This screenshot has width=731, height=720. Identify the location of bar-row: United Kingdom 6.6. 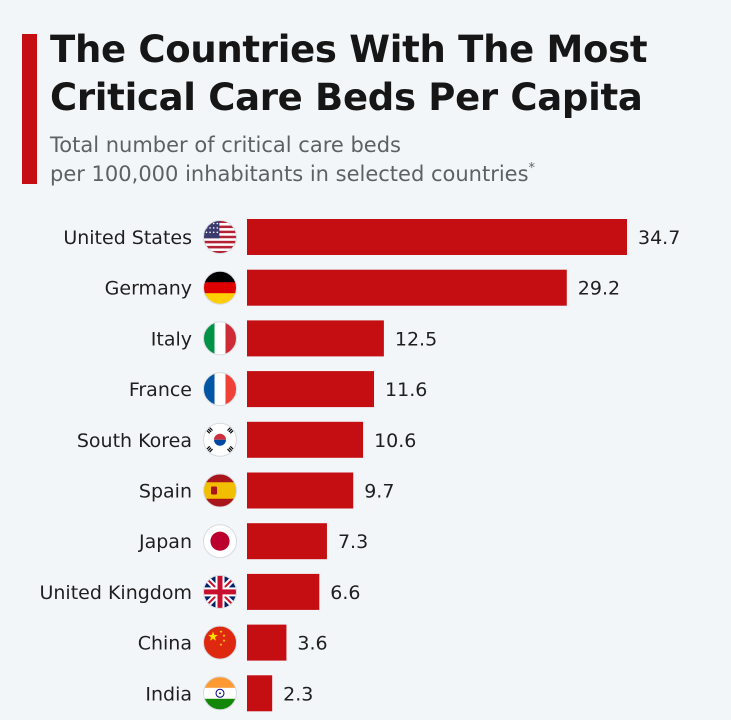
(199, 591).